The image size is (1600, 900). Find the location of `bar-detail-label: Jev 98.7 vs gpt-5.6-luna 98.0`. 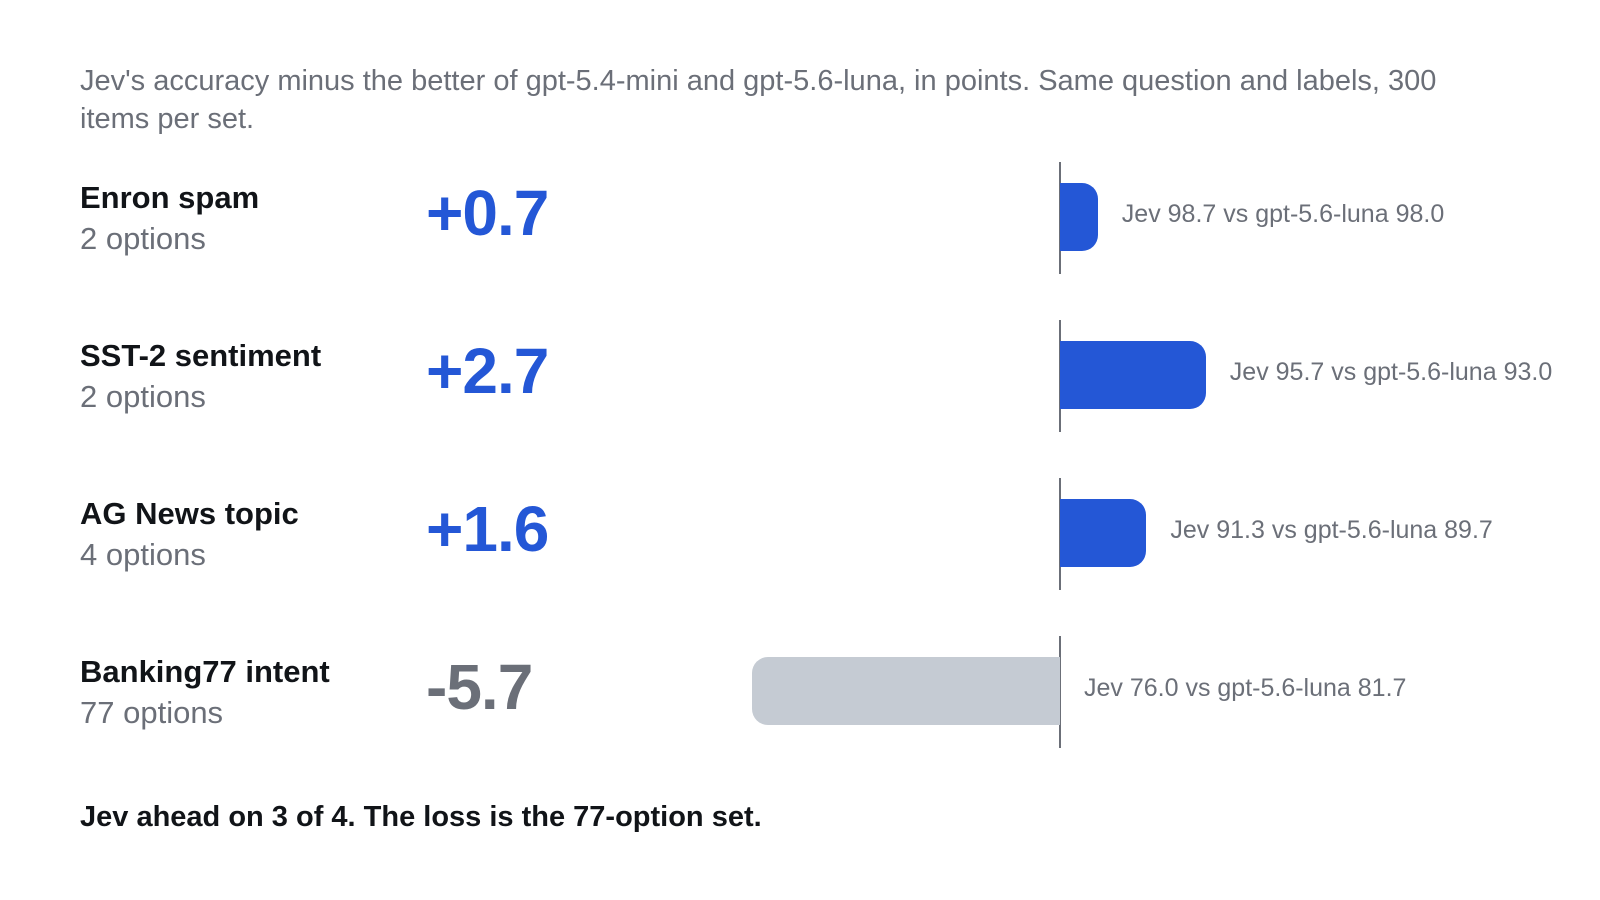

bar-detail-label: Jev 98.7 vs gpt-5.6-luna 98.0 is located at coordinates (1283, 214).